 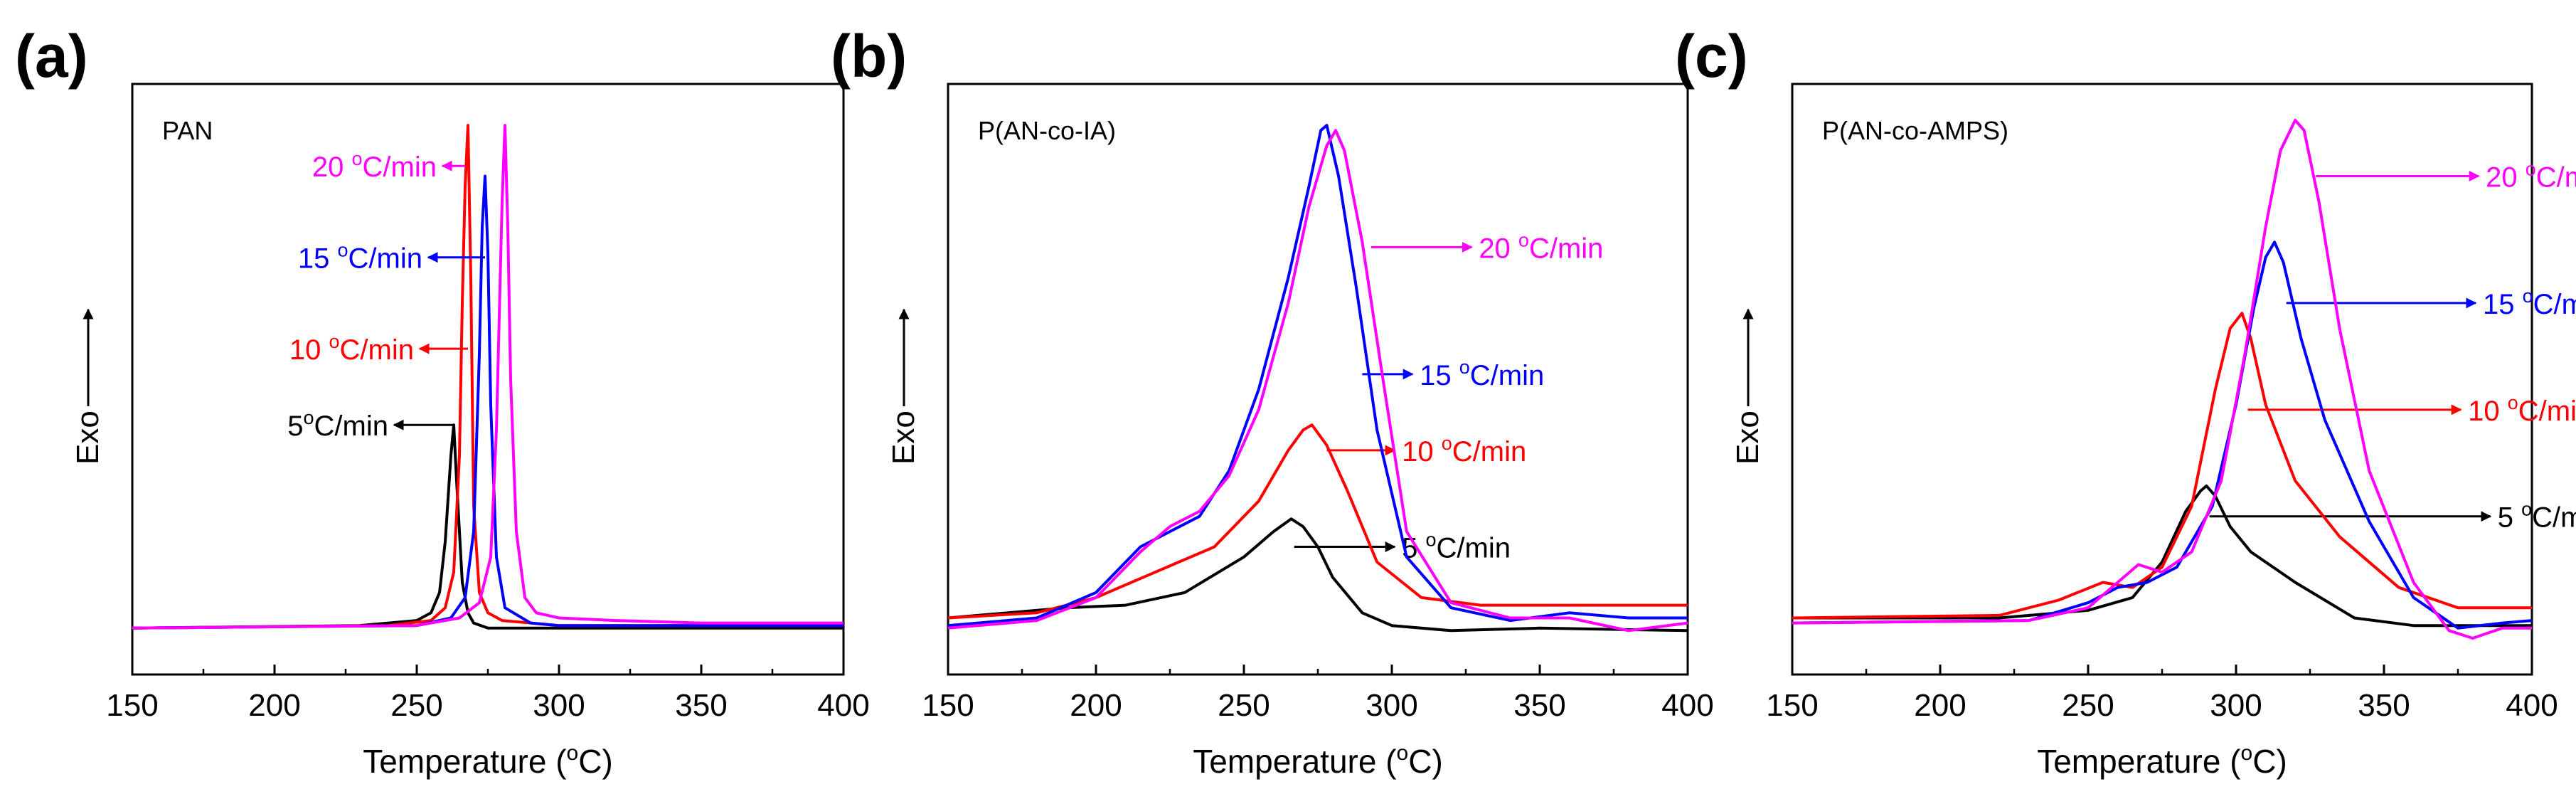 I want to click on x-tick-label-b-200: 200, so click(x=1096, y=705).